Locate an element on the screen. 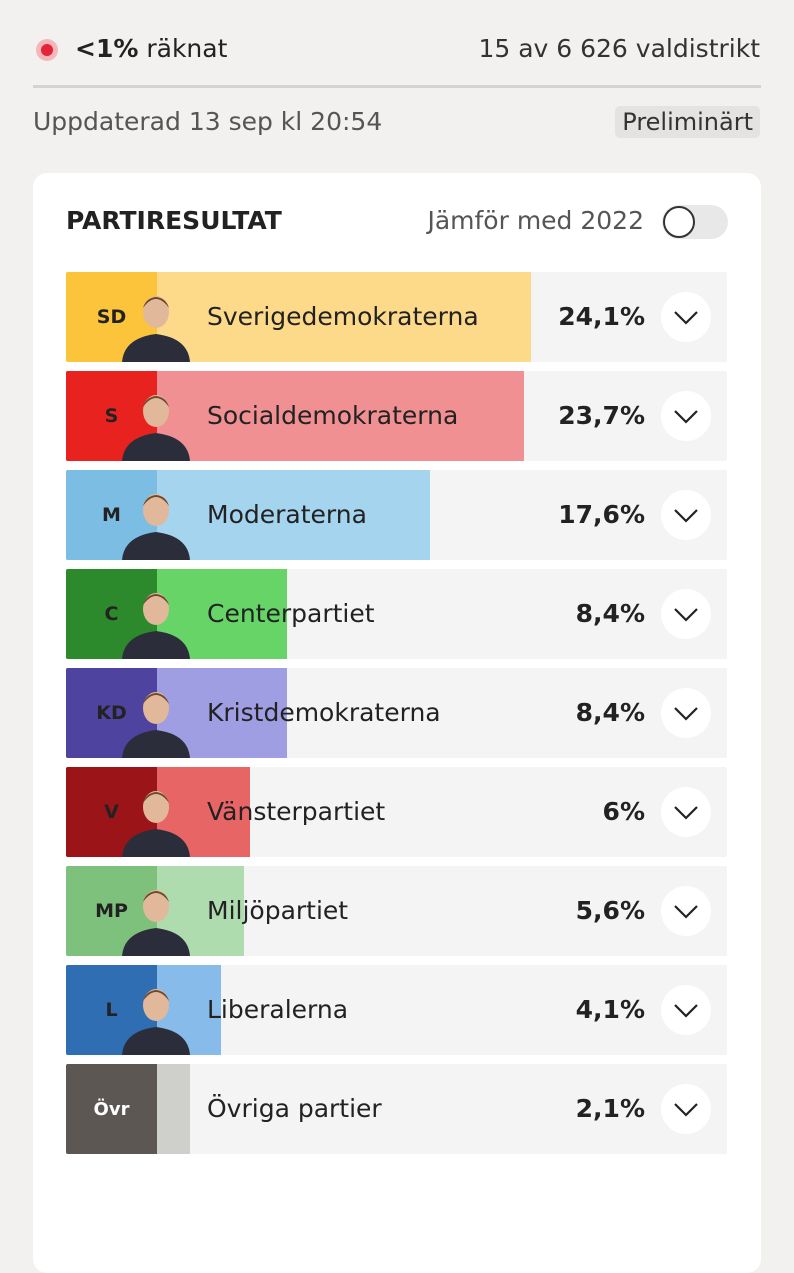 This screenshot has height=1273, width=794. party-name: Övriga partier is located at coordinates (294, 1108).